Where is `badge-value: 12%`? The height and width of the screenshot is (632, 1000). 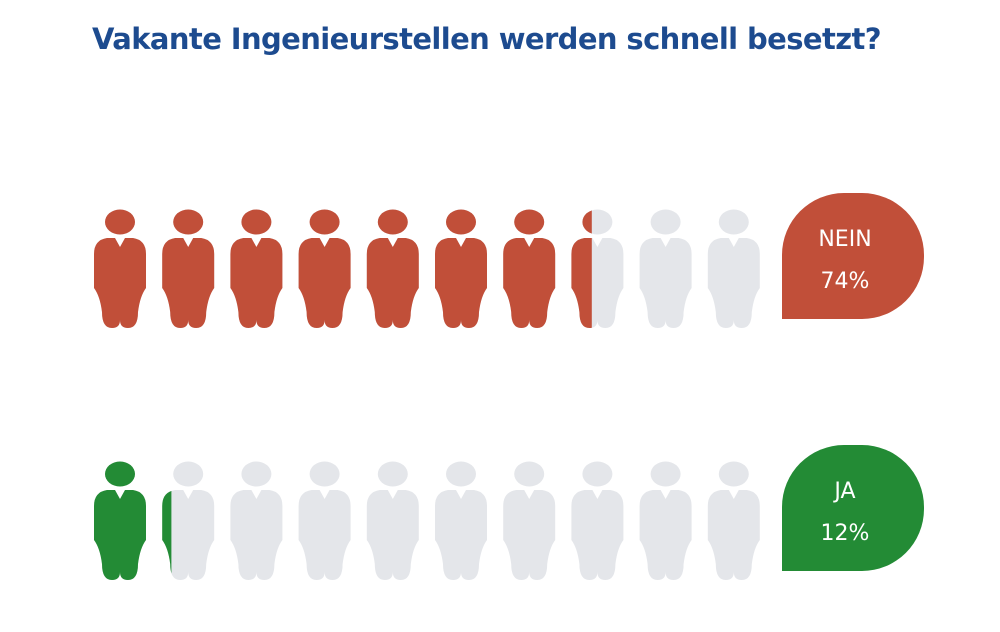 badge-value: 12% is located at coordinates (845, 533).